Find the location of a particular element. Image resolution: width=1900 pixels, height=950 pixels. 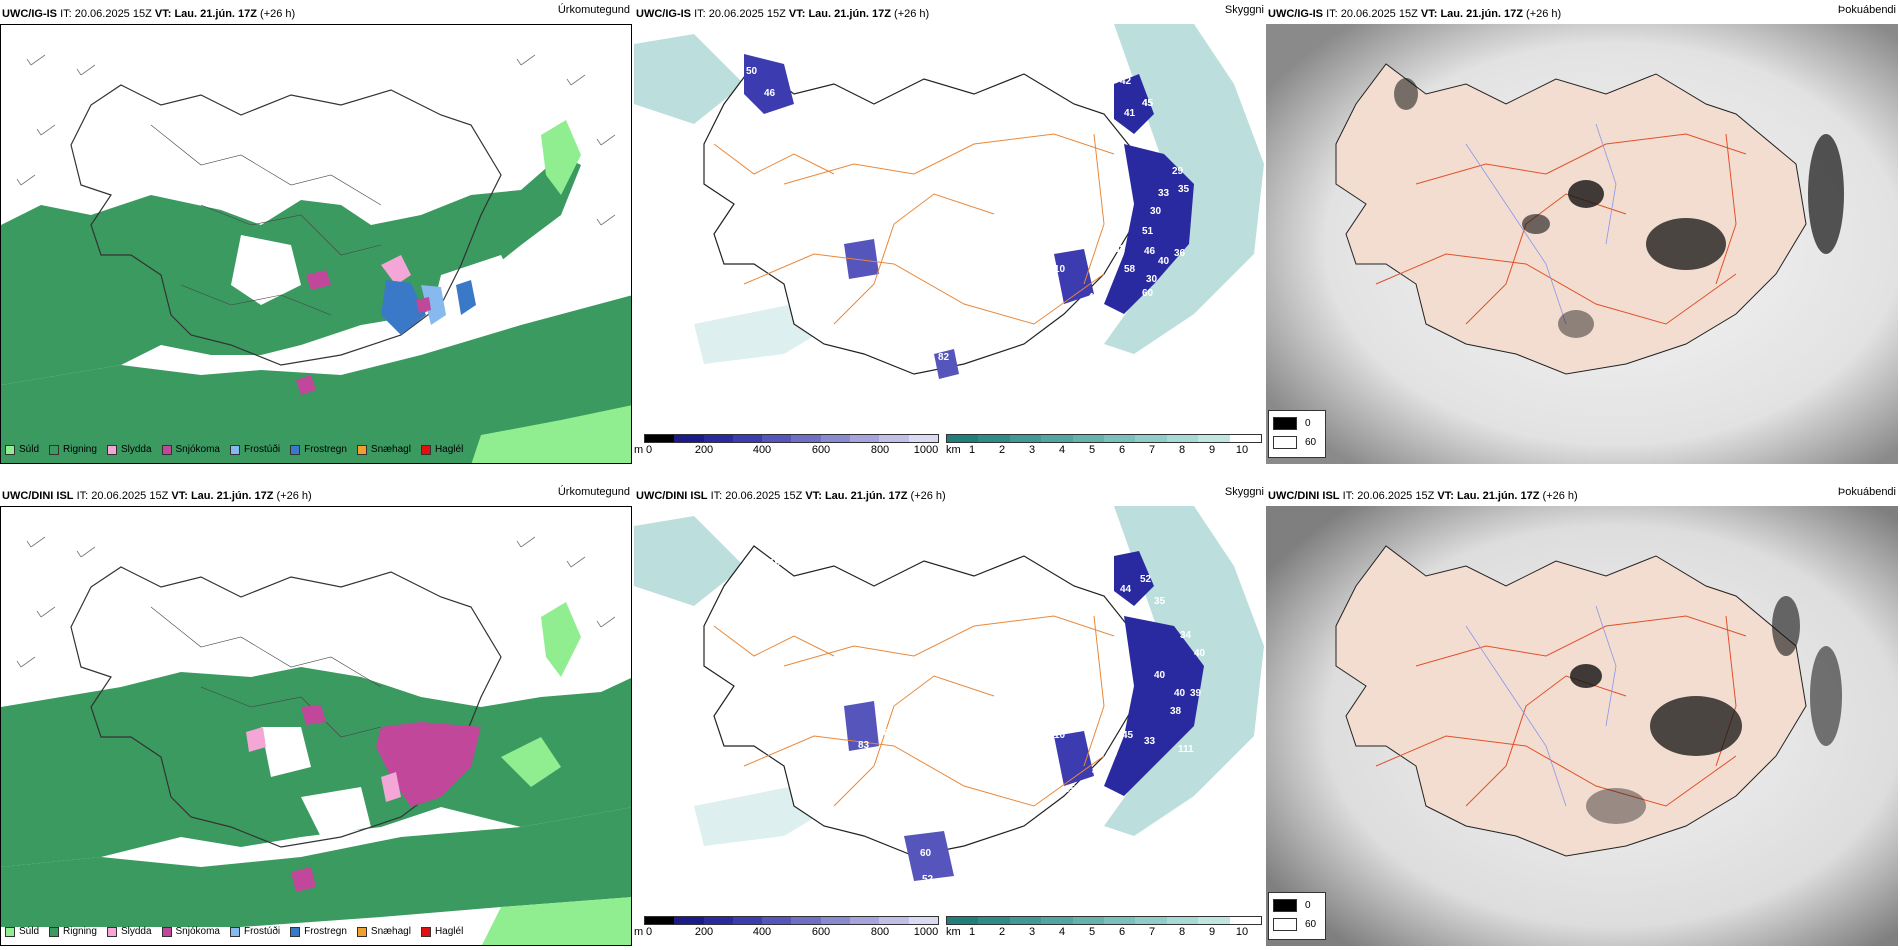

colorbar-tick: 6 is located at coordinates (1122, 932).